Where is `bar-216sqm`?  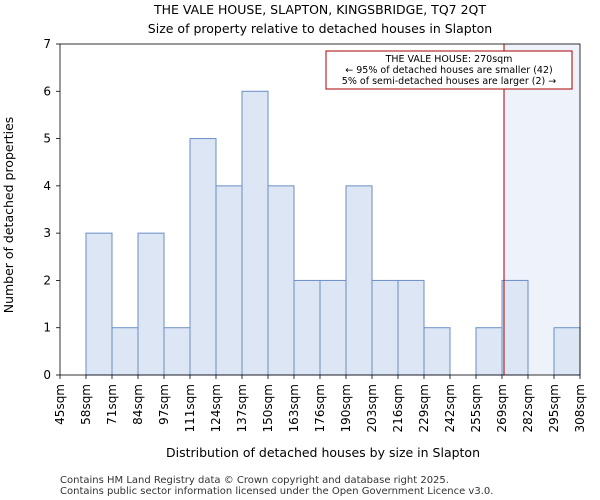 bar-216sqm is located at coordinates (411, 327).